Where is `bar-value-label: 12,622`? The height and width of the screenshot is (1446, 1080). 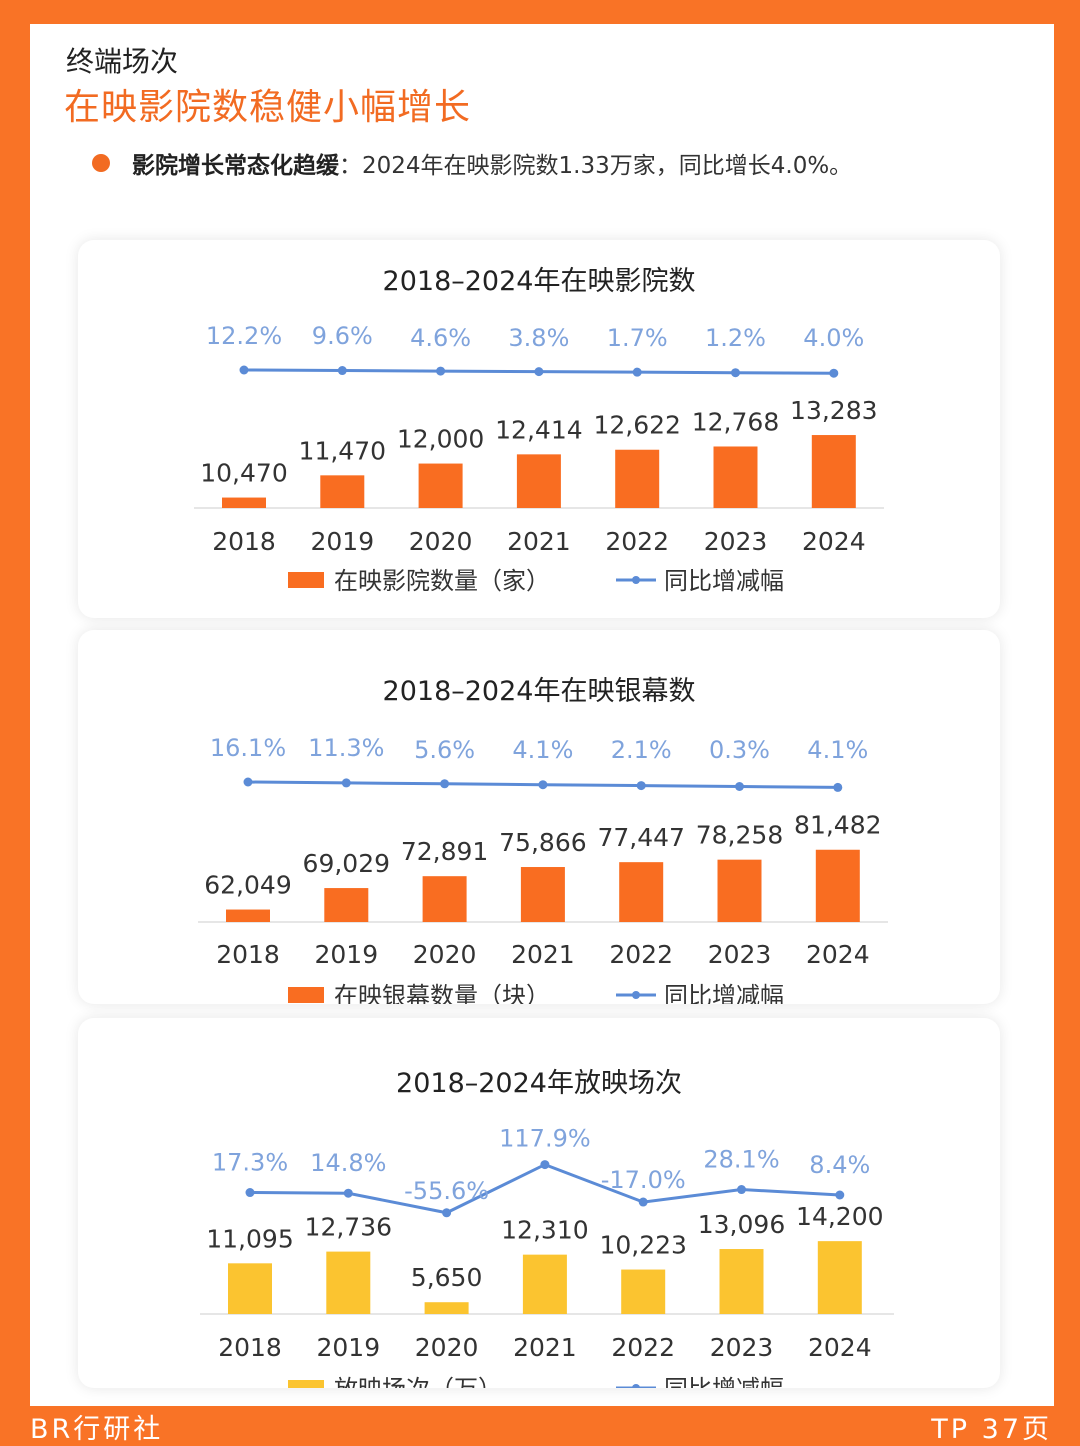
bar-value-label: 12,622 is located at coordinates (636, 425).